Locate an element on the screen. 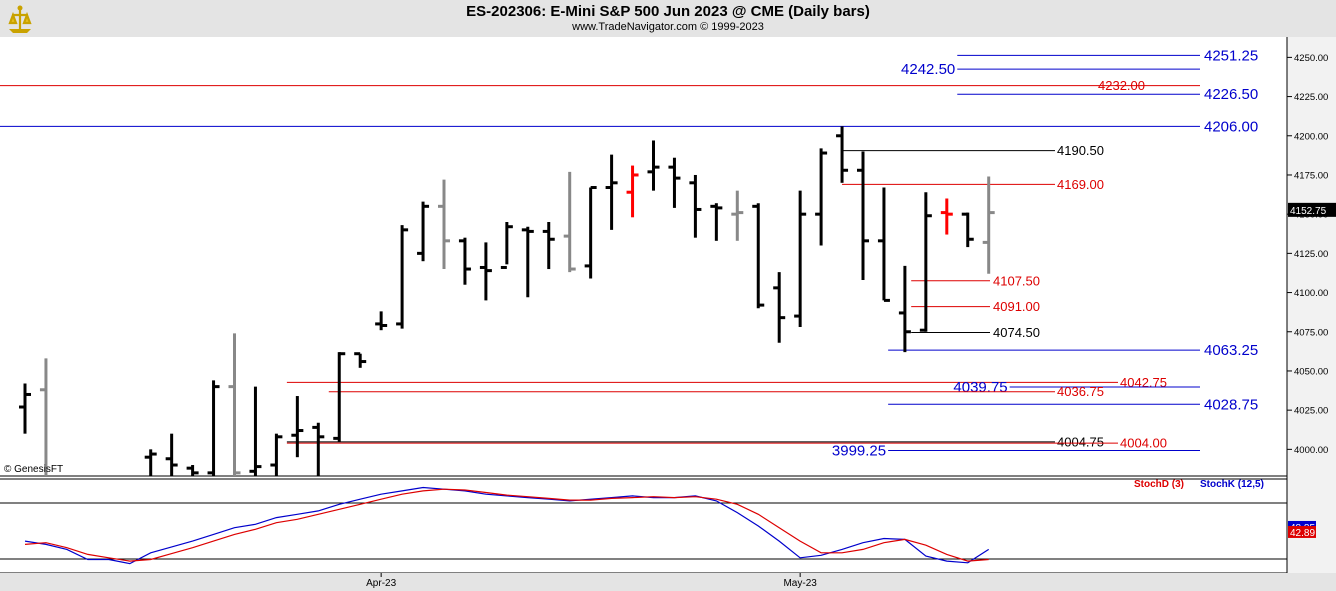 This screenshot has height=591, width=1336. price-level-label: 4206.00 is located at coordinates (1231, 126).